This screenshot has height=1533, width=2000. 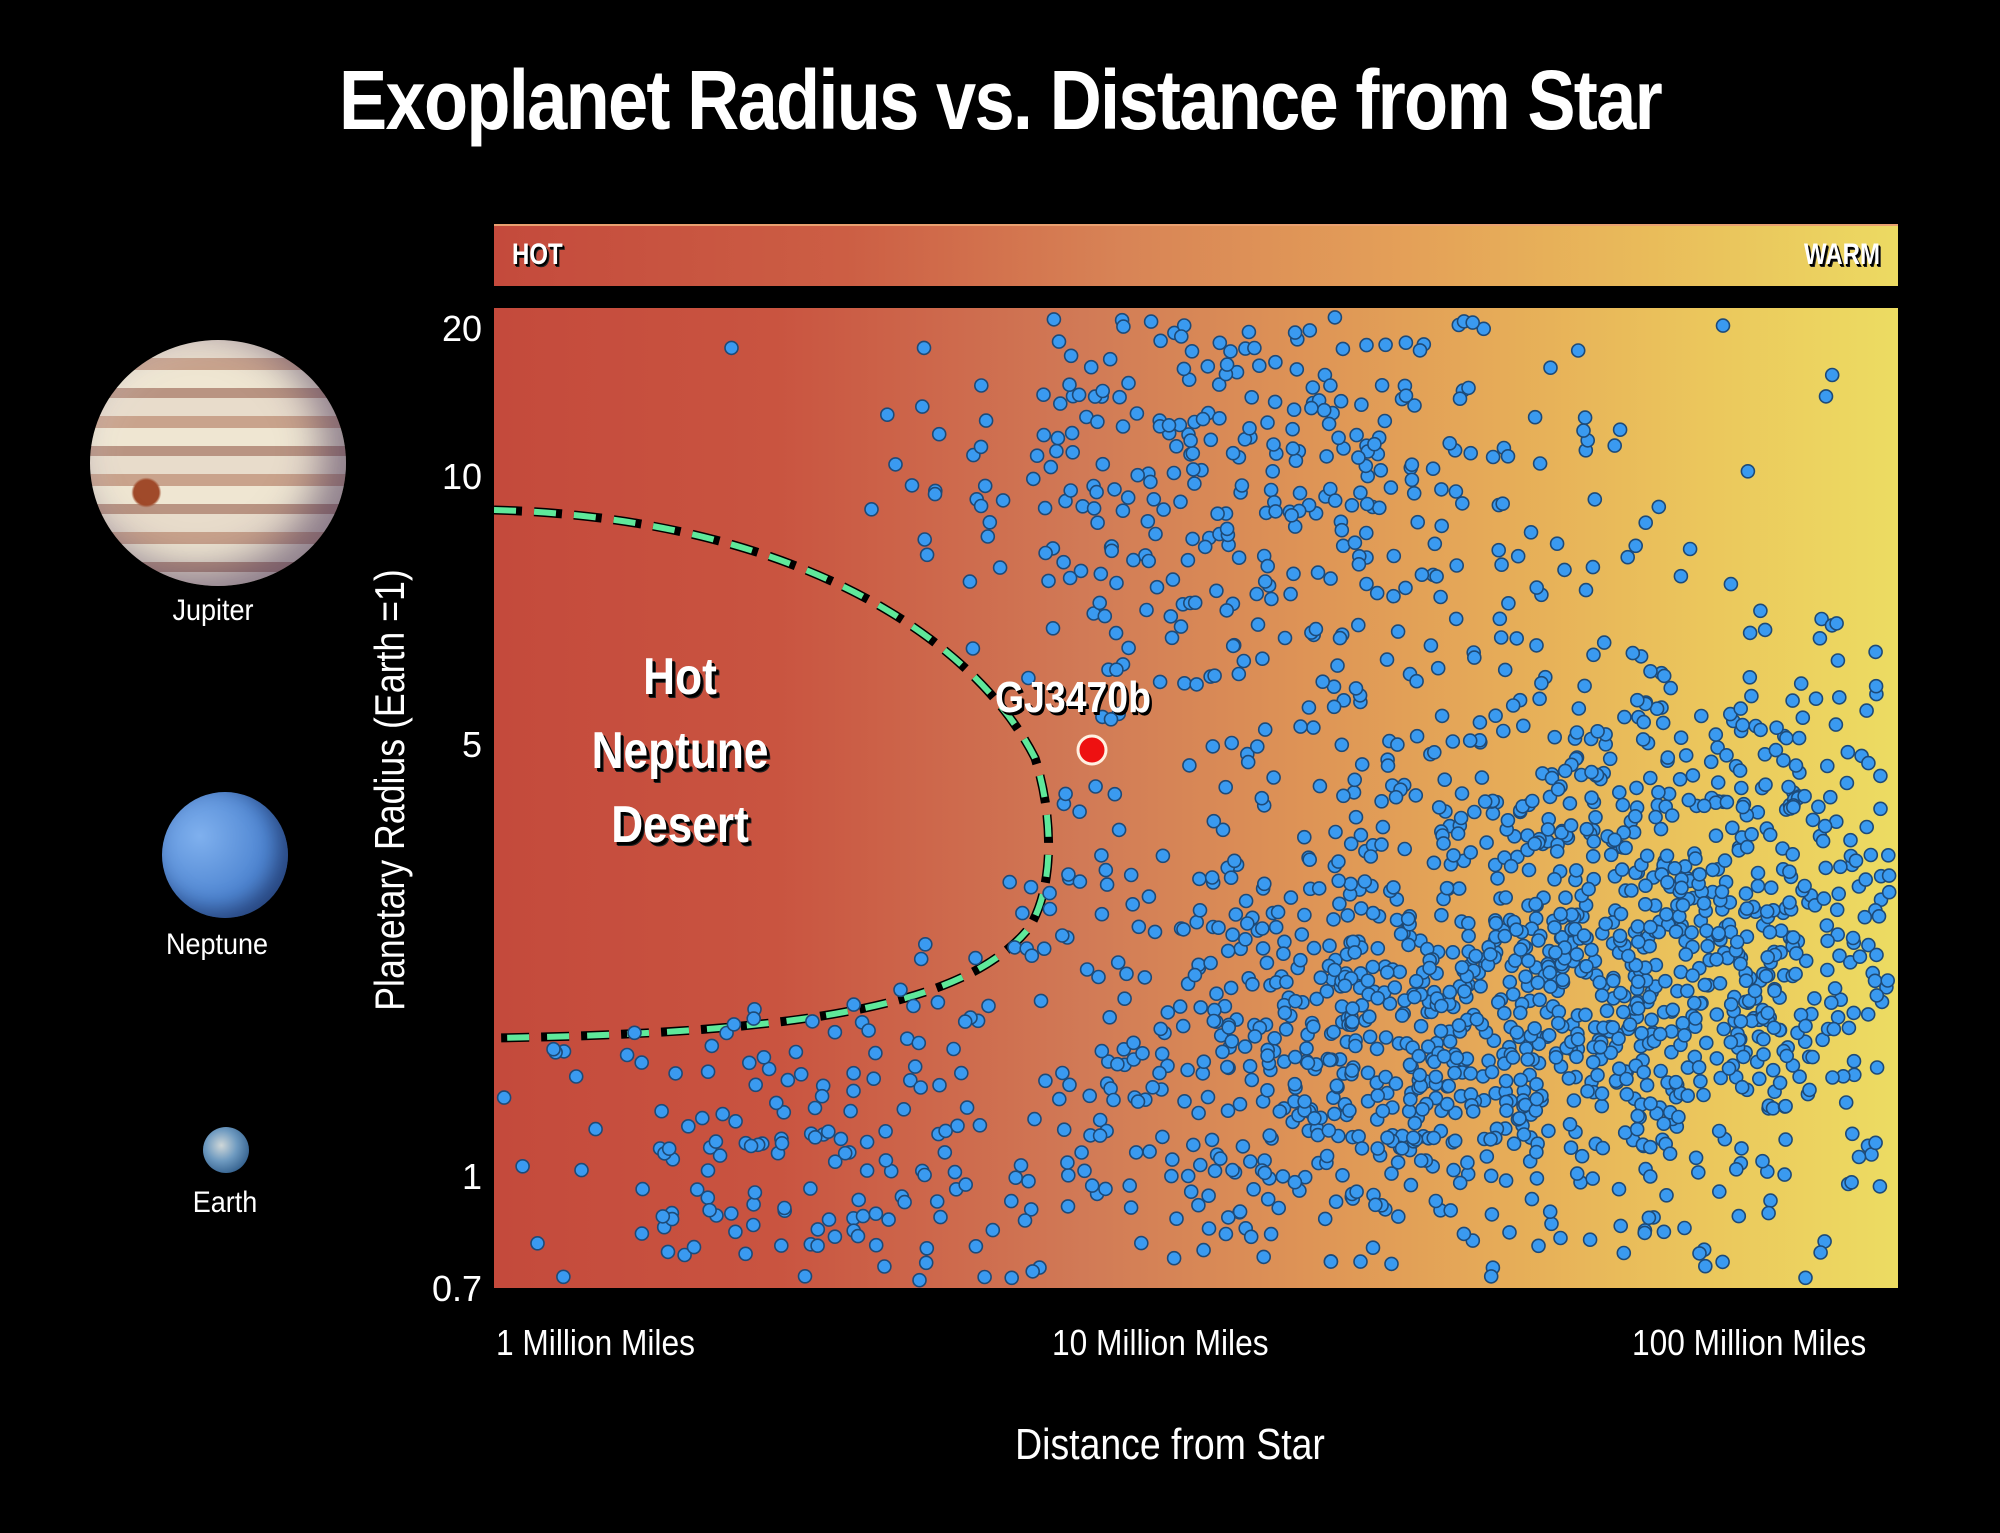 I want to click on y-tick-20: 20, so click(x=461, y=328).